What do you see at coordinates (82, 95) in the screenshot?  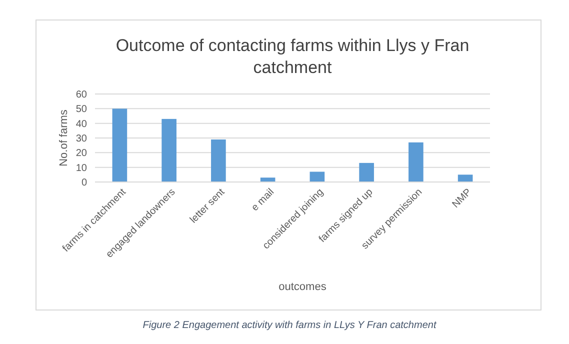 I see `y-tick-label: 60` at bounding box center [82, 95].